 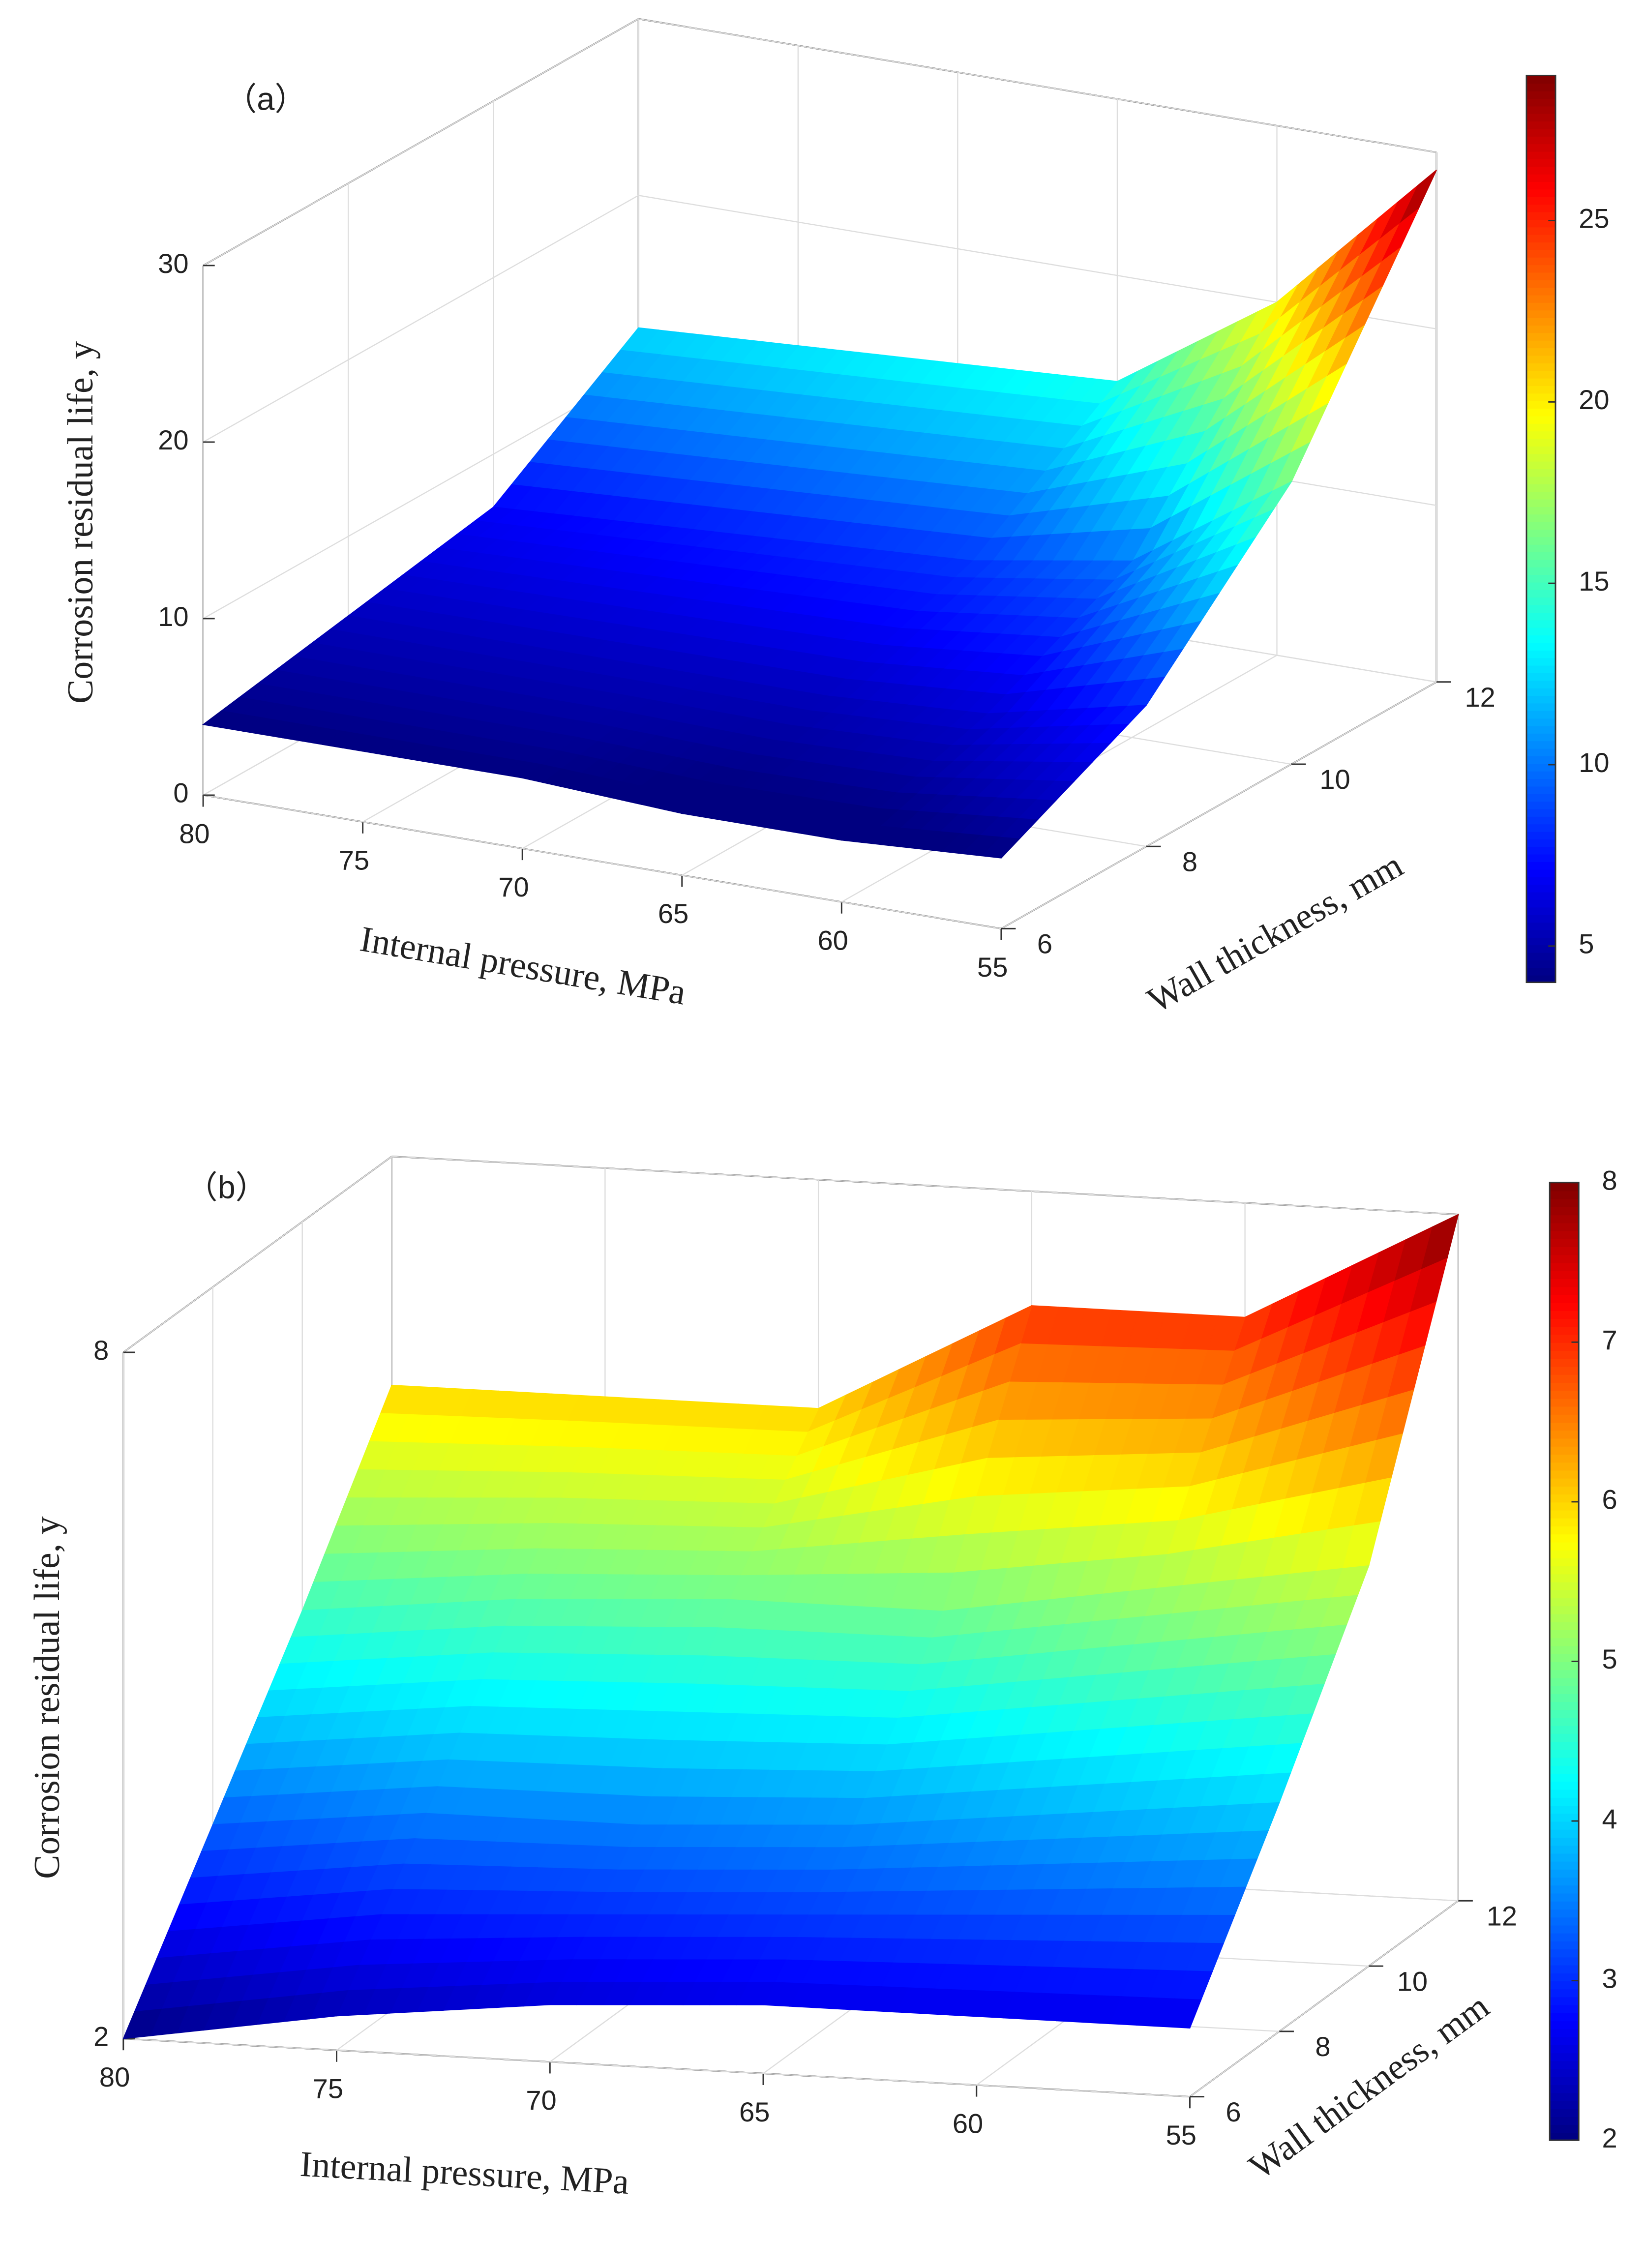 What do you see at coordinates (227, 1187) in the screenshot?
I see `panel-label: （b）` at bounding box center [227, 1187].